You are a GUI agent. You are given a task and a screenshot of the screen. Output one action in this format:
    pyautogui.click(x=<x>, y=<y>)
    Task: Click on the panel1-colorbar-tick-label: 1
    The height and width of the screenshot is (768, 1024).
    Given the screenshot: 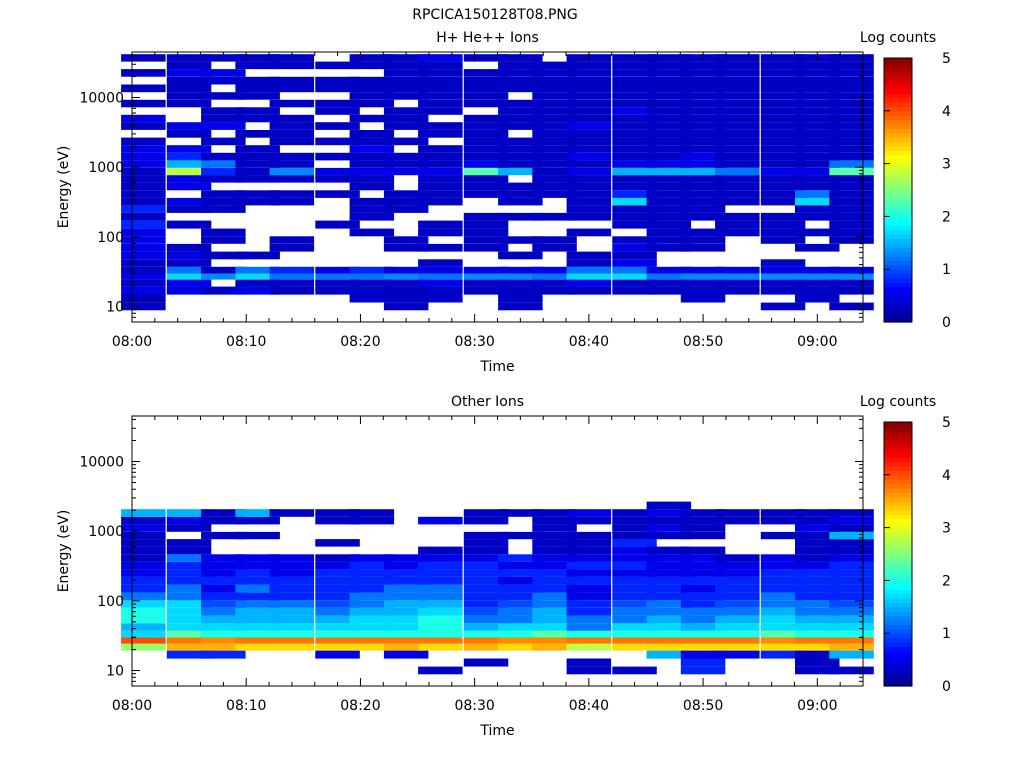 What is the action you would take?
    pyautogui.click(x=946, y=634)
    